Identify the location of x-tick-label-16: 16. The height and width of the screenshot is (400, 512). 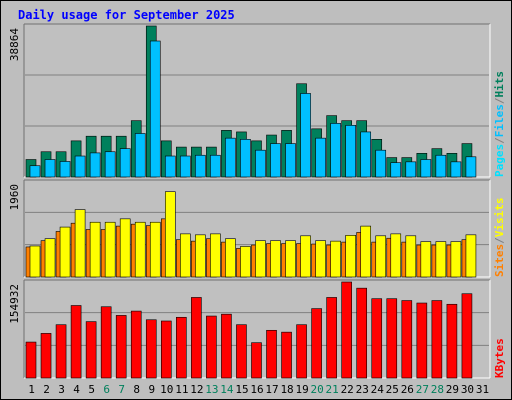
(256, 389).